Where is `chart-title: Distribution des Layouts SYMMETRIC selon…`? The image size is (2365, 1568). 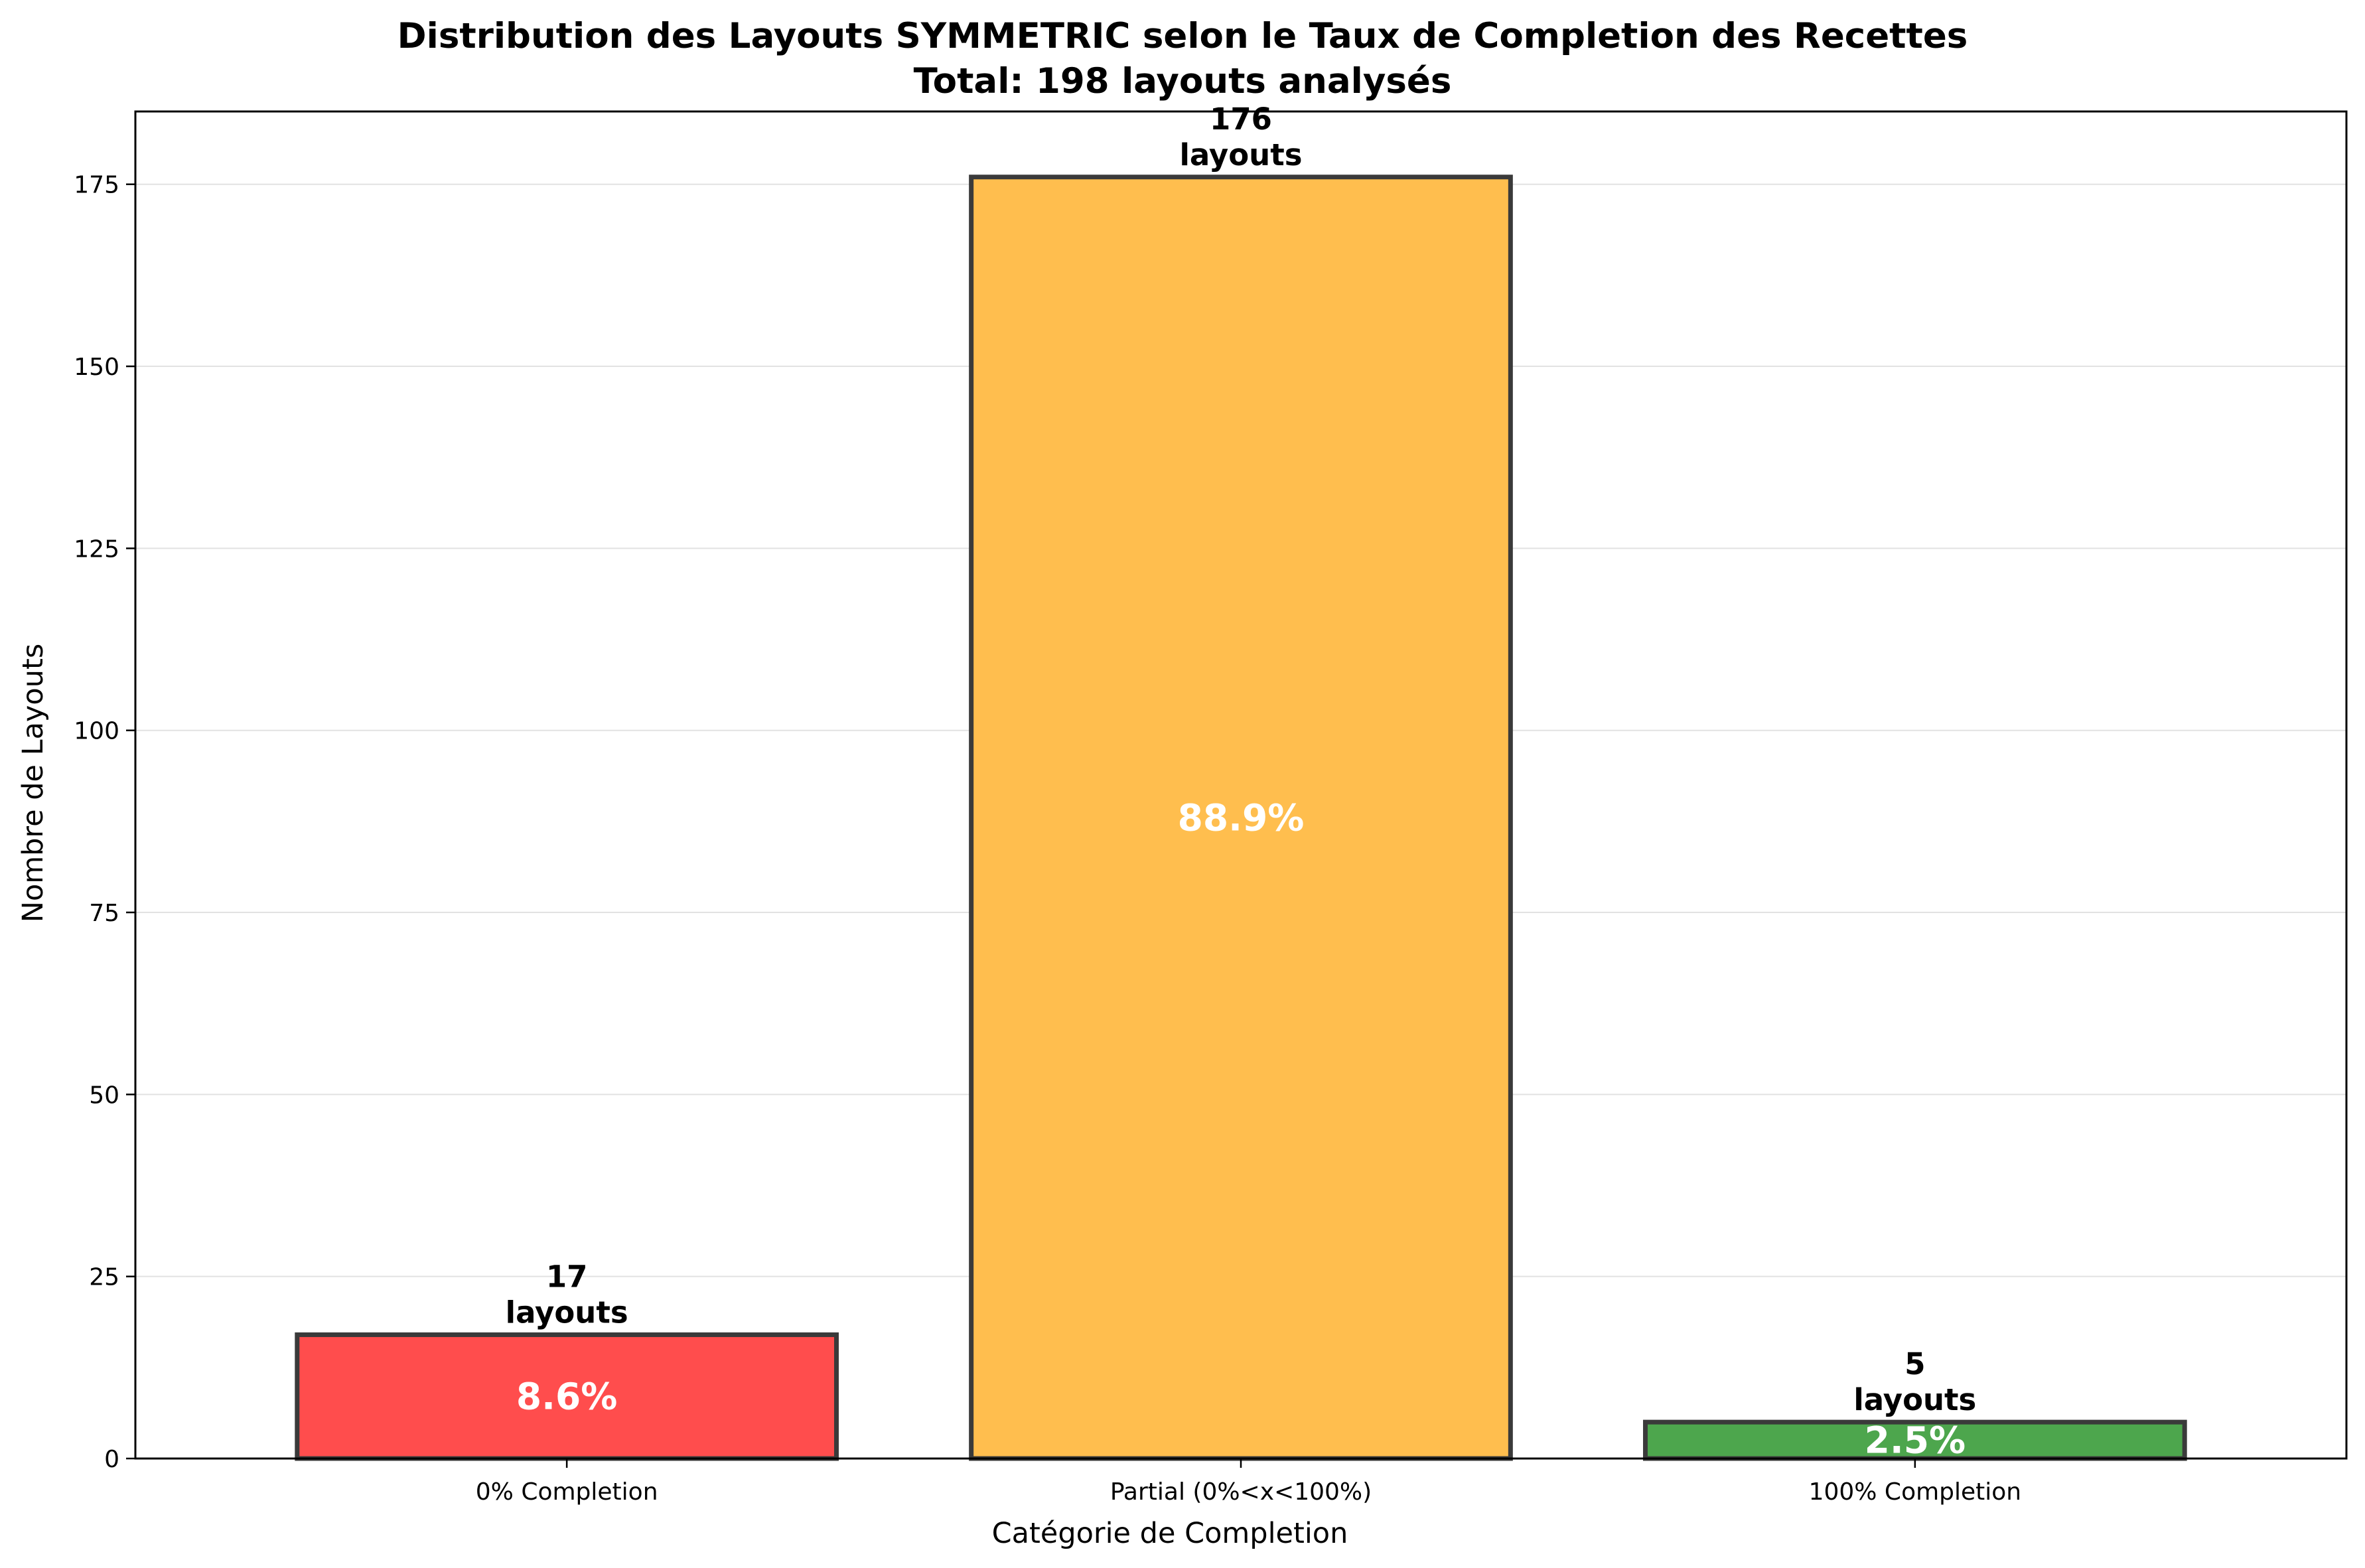 chart-title: Distribution des Layouts SYMMETRIC selon… is located at coordinates (1182, 36).